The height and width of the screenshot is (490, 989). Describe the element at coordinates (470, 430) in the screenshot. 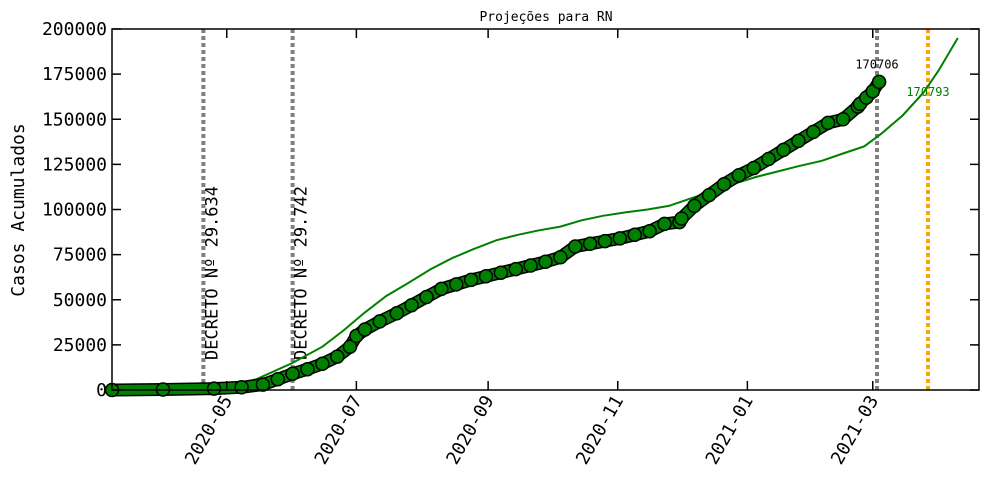

I see `x-tick-label-2: 2020-09` at that location.